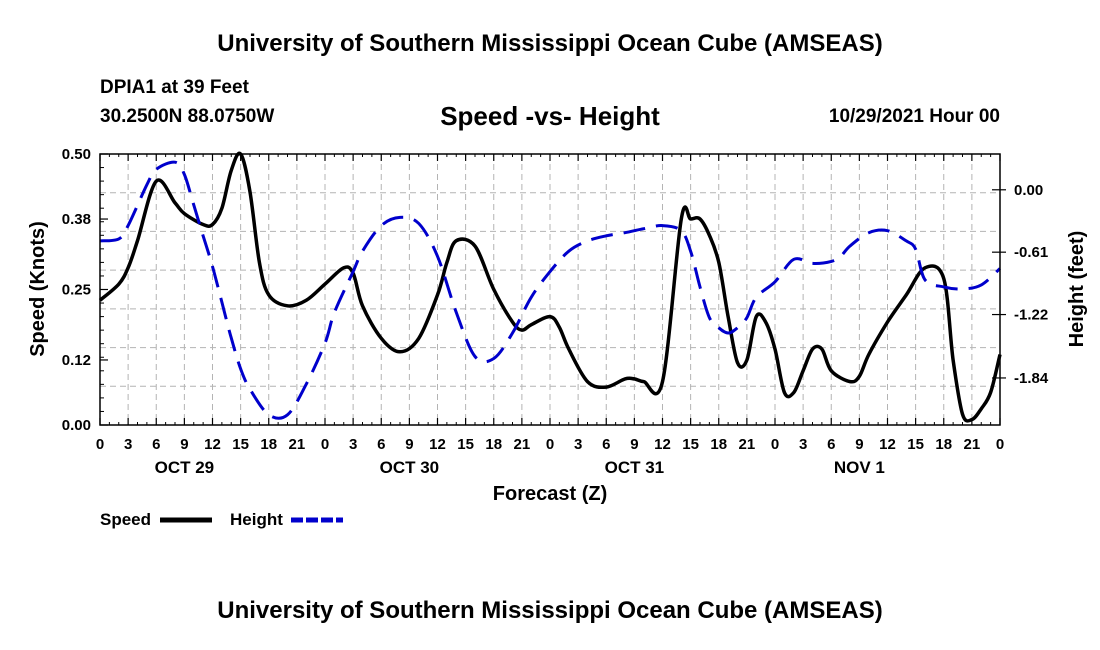 The image size is (1100, 650). Describe the element at coordinates (76, 154) in the screenshot. I see `y-tick-label: 0.50` at that location.